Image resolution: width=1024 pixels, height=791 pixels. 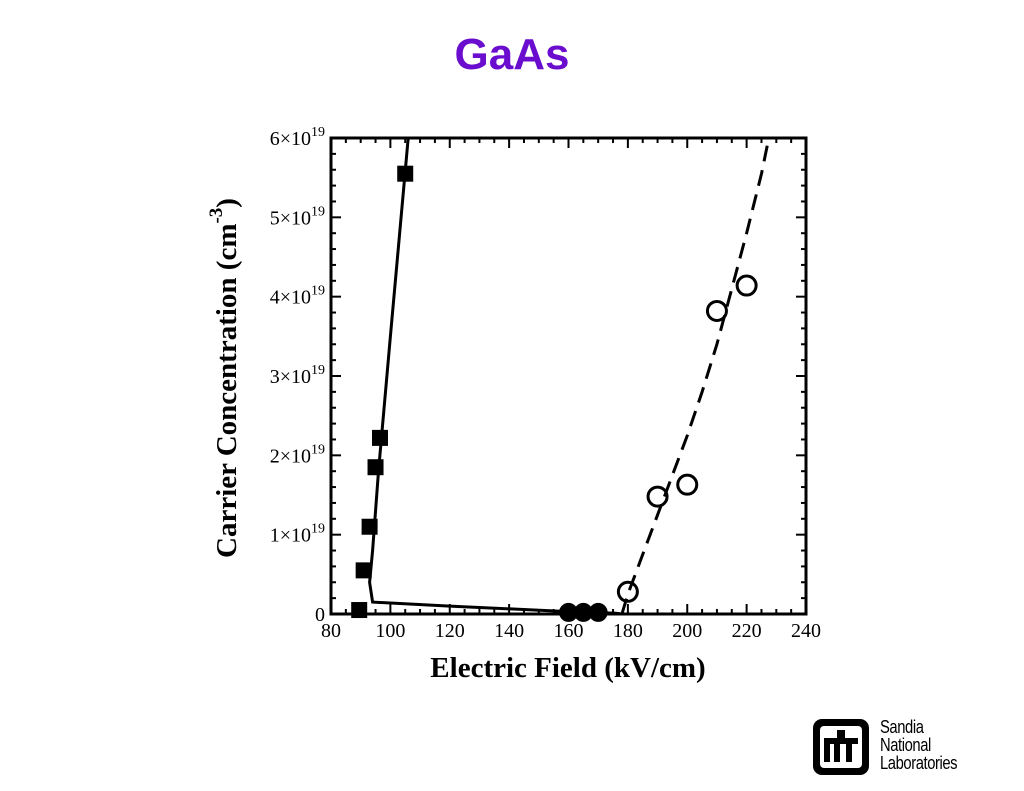 I want to click on x-axis-label: Electric Field (kV/cm), so click(x=567, y=668).